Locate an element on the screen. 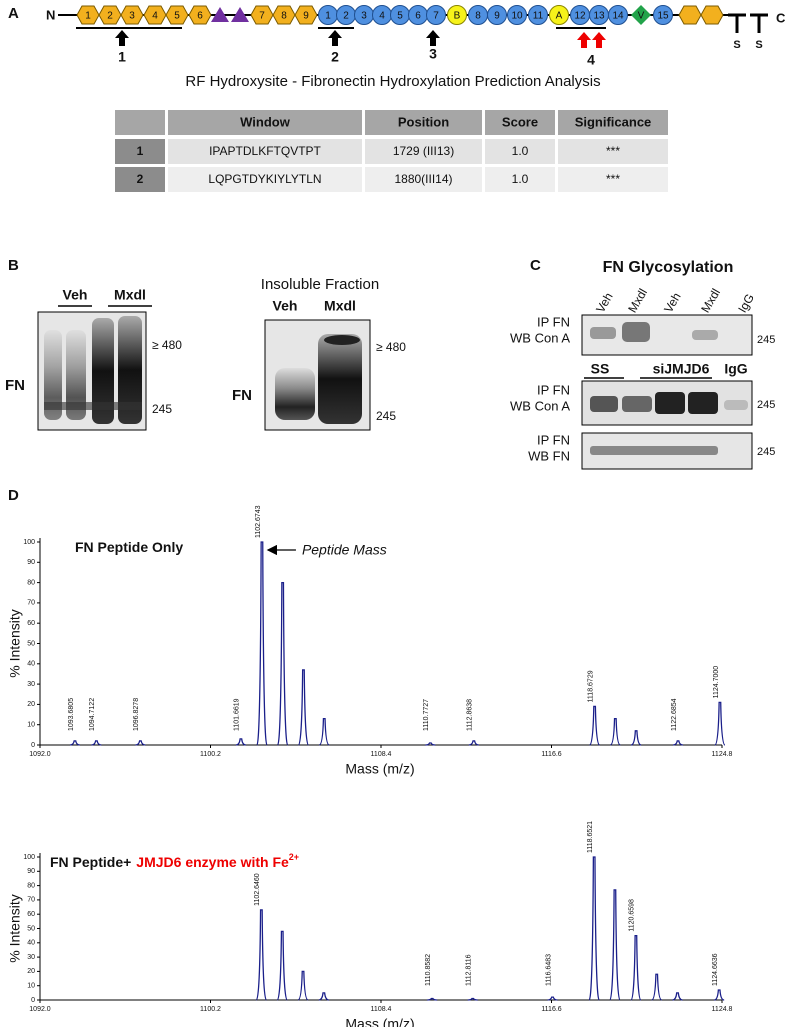 The image size is (787, 1027). table-header: Window is located at coordinates (265, 121).